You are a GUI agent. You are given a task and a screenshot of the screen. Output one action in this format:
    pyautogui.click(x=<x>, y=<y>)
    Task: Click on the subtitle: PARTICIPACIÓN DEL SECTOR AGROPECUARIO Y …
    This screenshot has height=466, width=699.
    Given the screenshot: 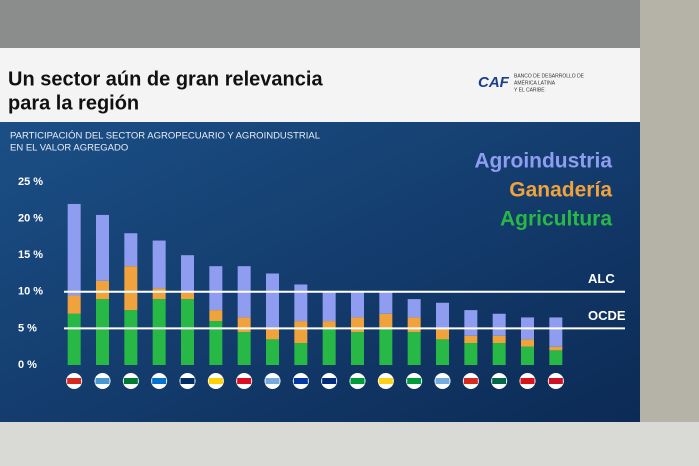 What is the action you would take?
    pyautogui.click(x=165, y=136)
    